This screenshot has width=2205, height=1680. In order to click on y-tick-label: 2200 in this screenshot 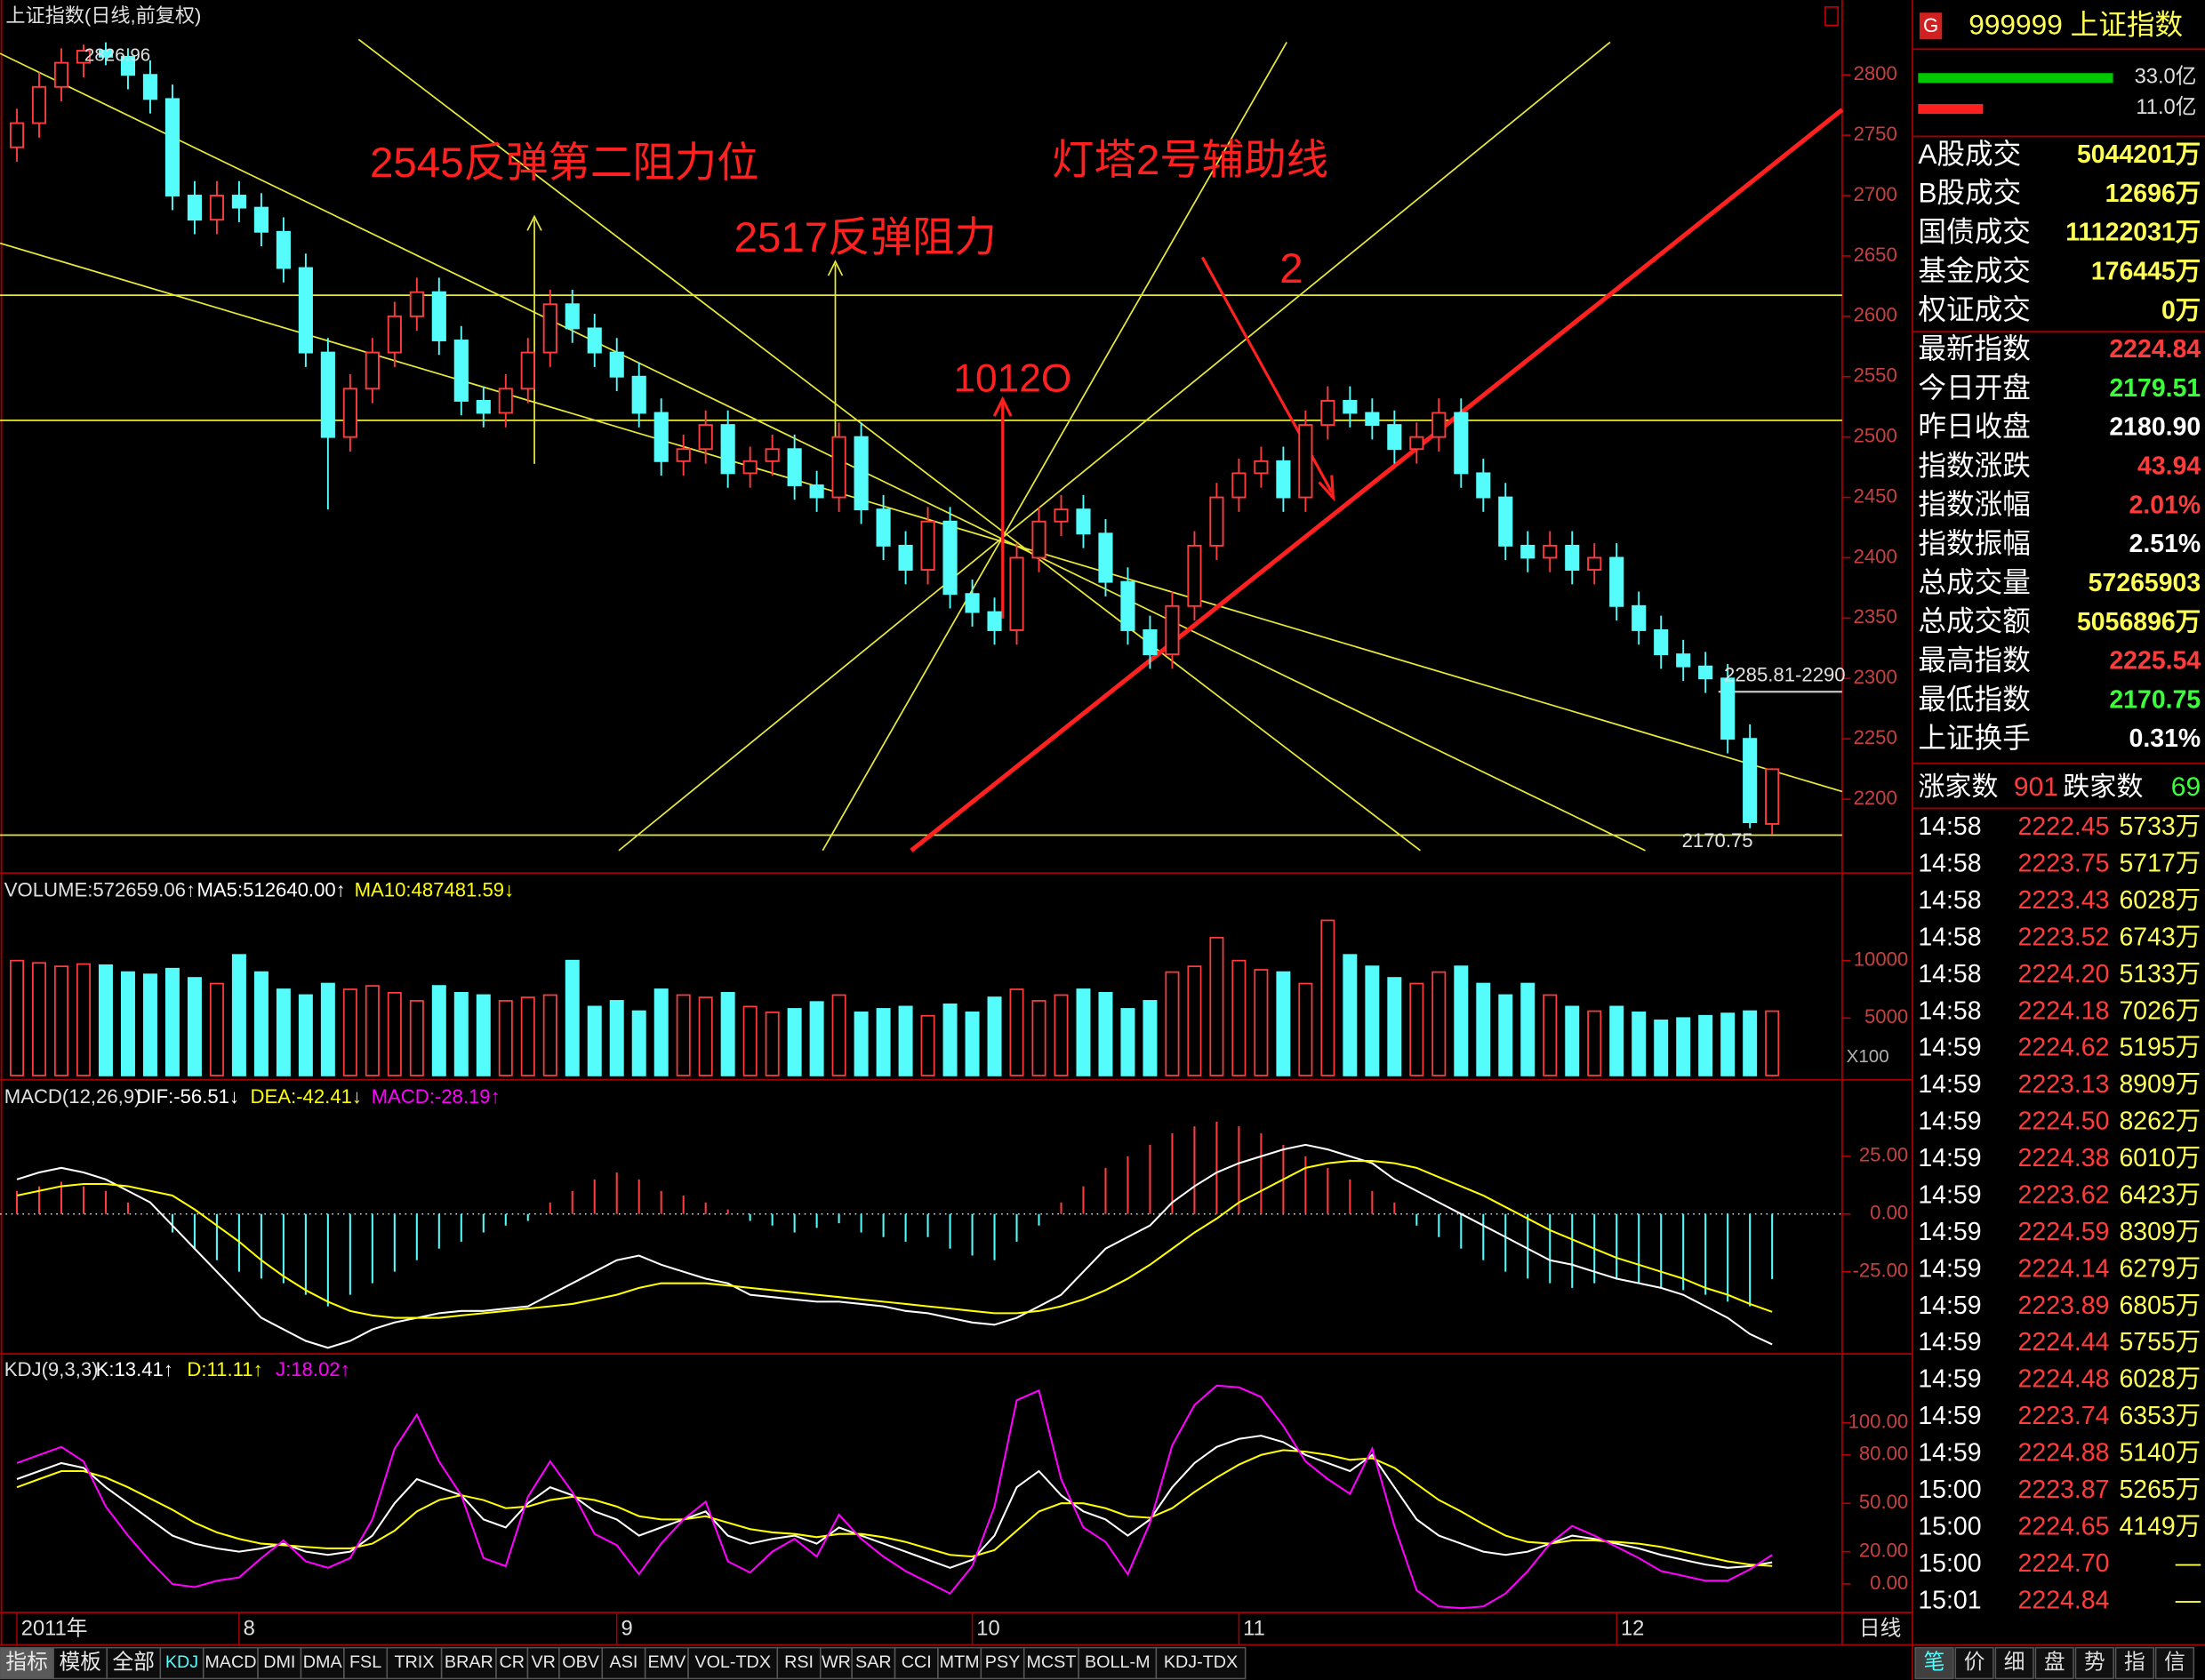, I will do `click(1876, 798)`.